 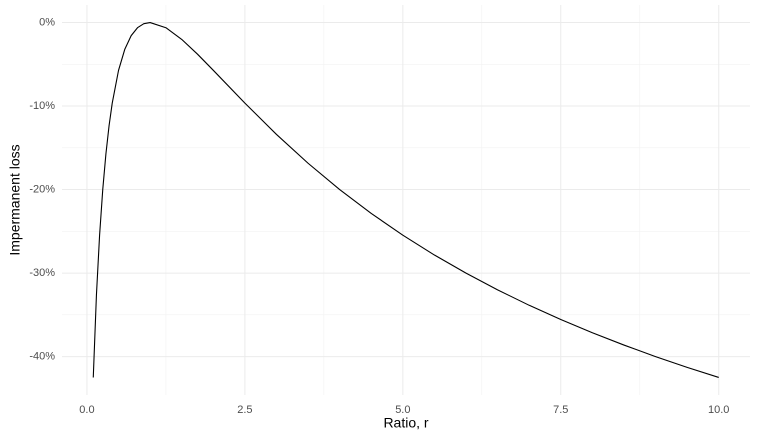 What do you see at coordinates (718, 410) in the screenshot?
I see `x-tick-label: 10.0` at bounding box center [718, 410].